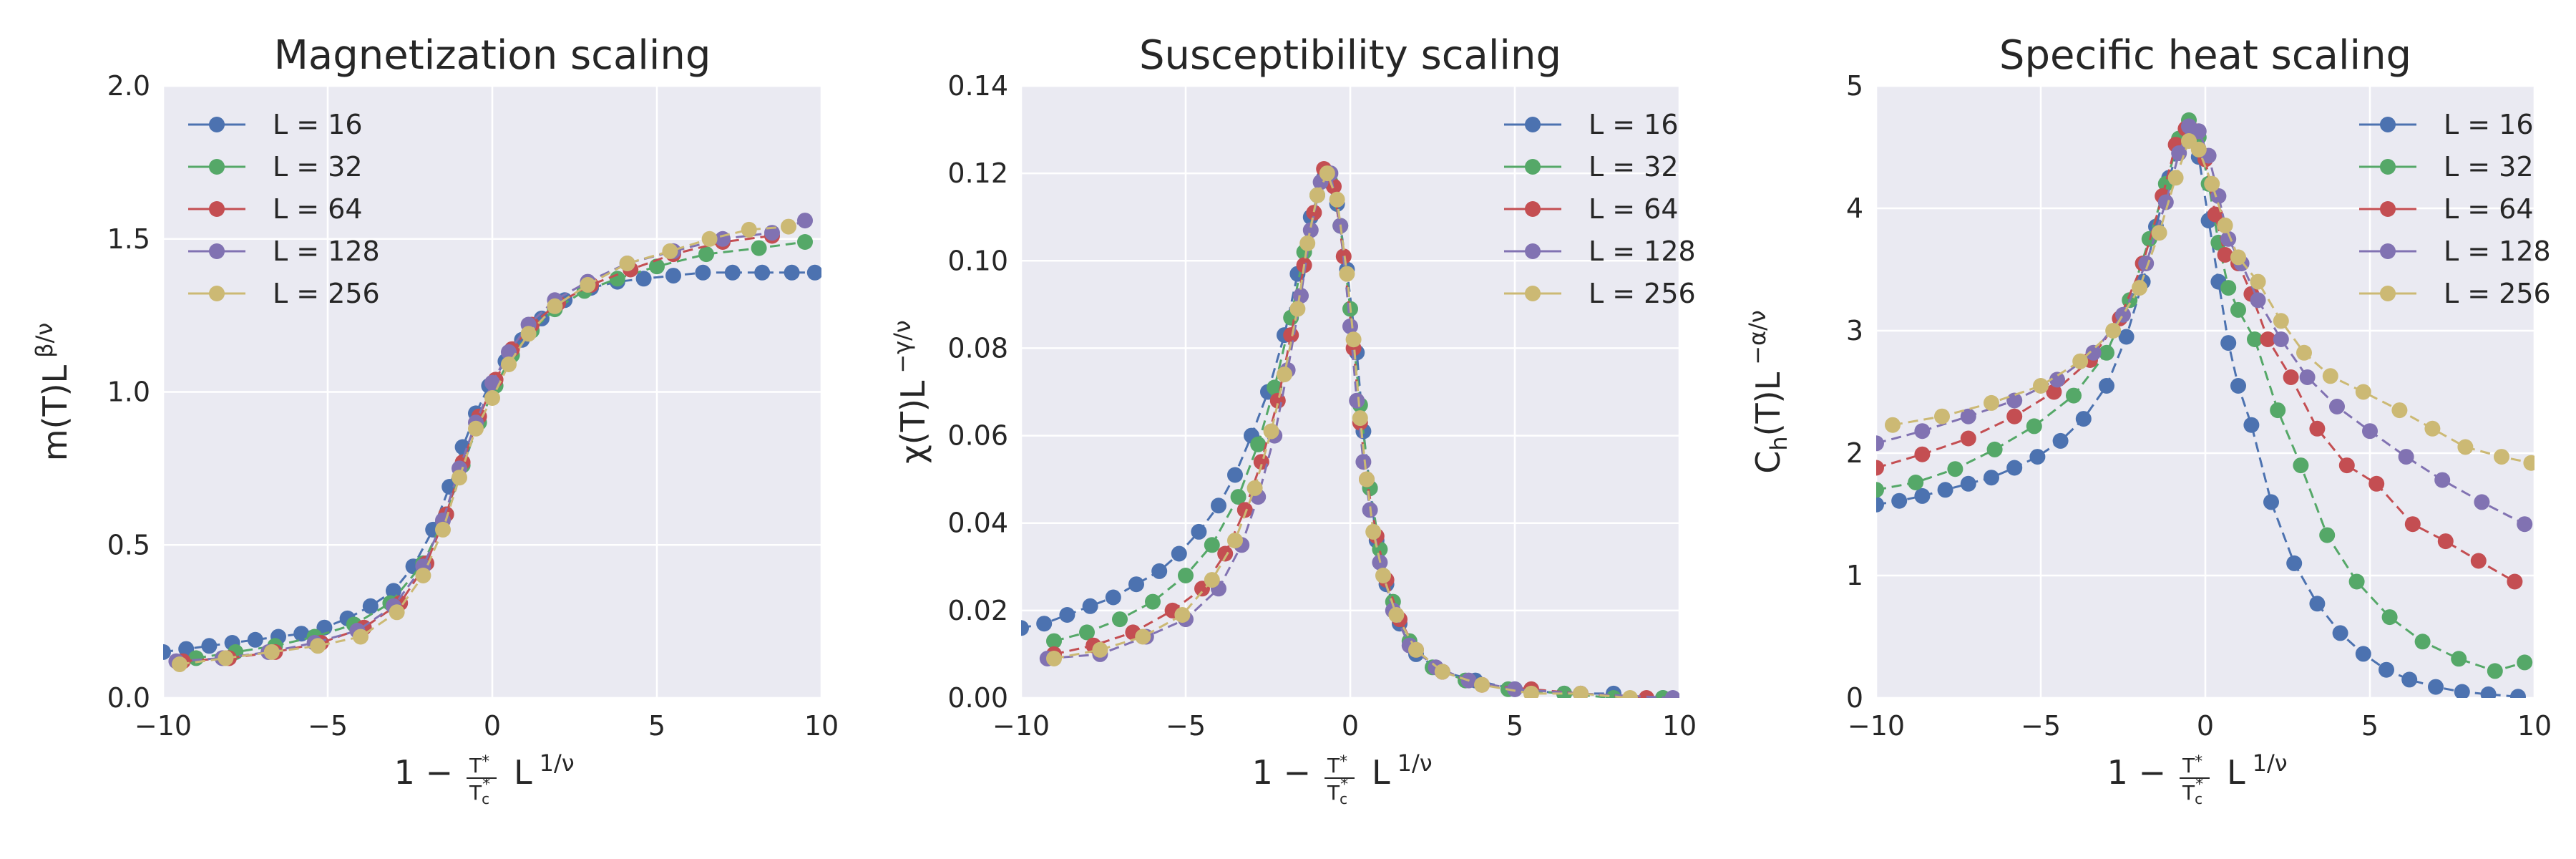  I want to click on legend-label: L = 256, so click(326, 293).